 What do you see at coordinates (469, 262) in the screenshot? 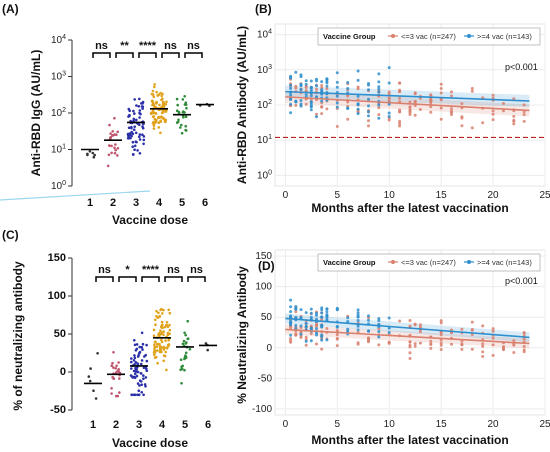
I see `panel-d-legend-marker-high` at bounding box center [469, 262].